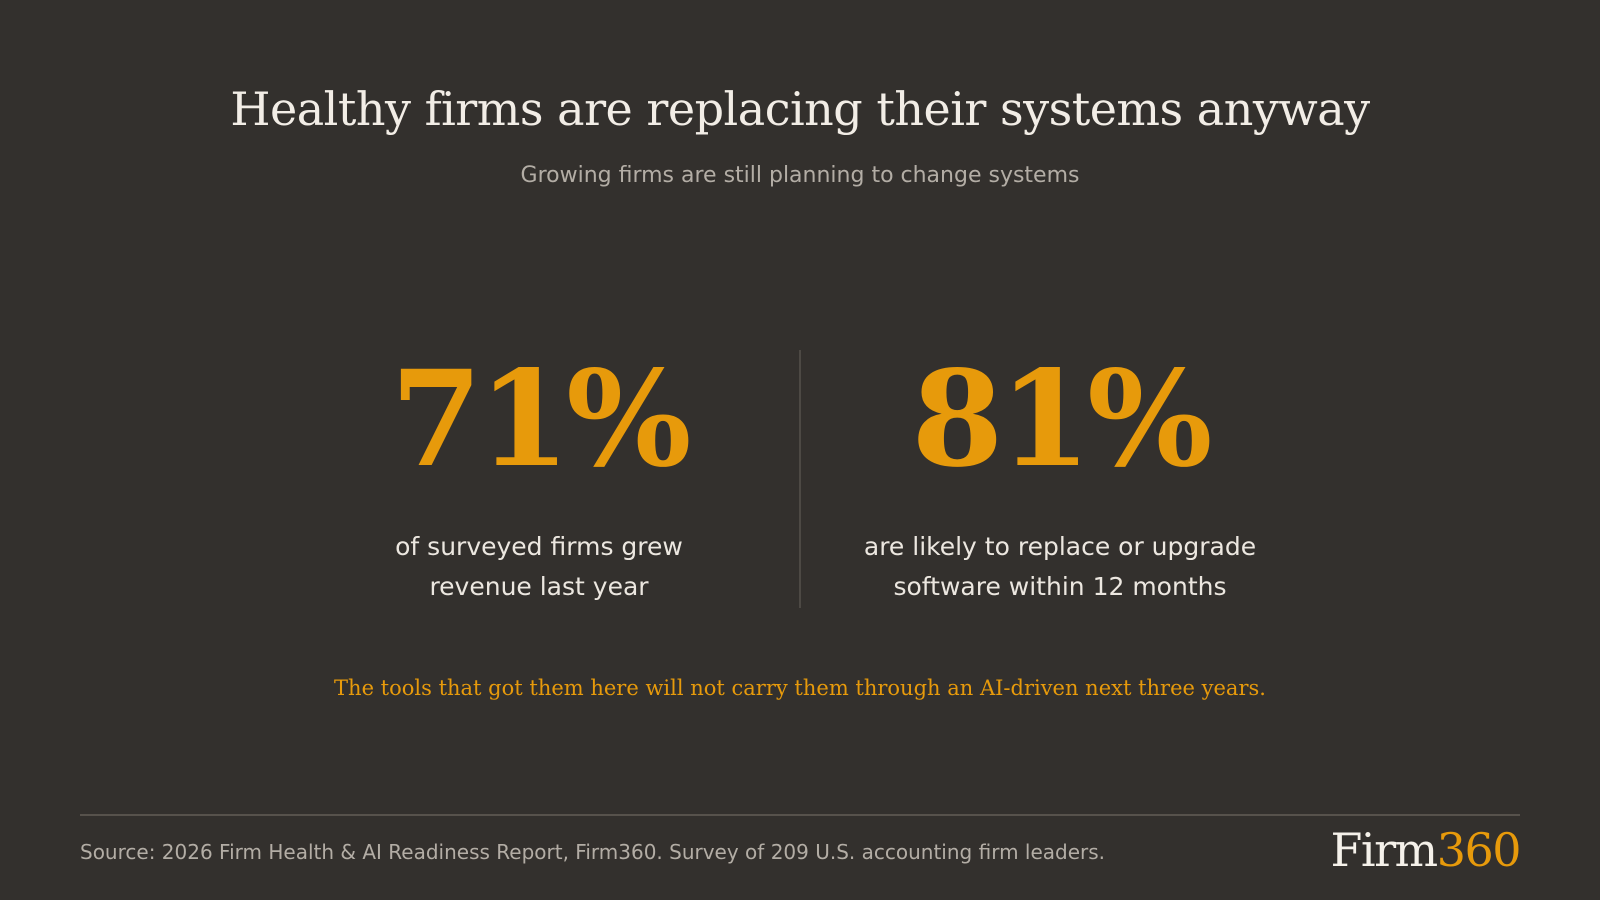 The width and height of the screenshot is (1600, 900). I want to click on stat-caption-revenue: of surveyed firms grew revenue last year, so click(539, 566).